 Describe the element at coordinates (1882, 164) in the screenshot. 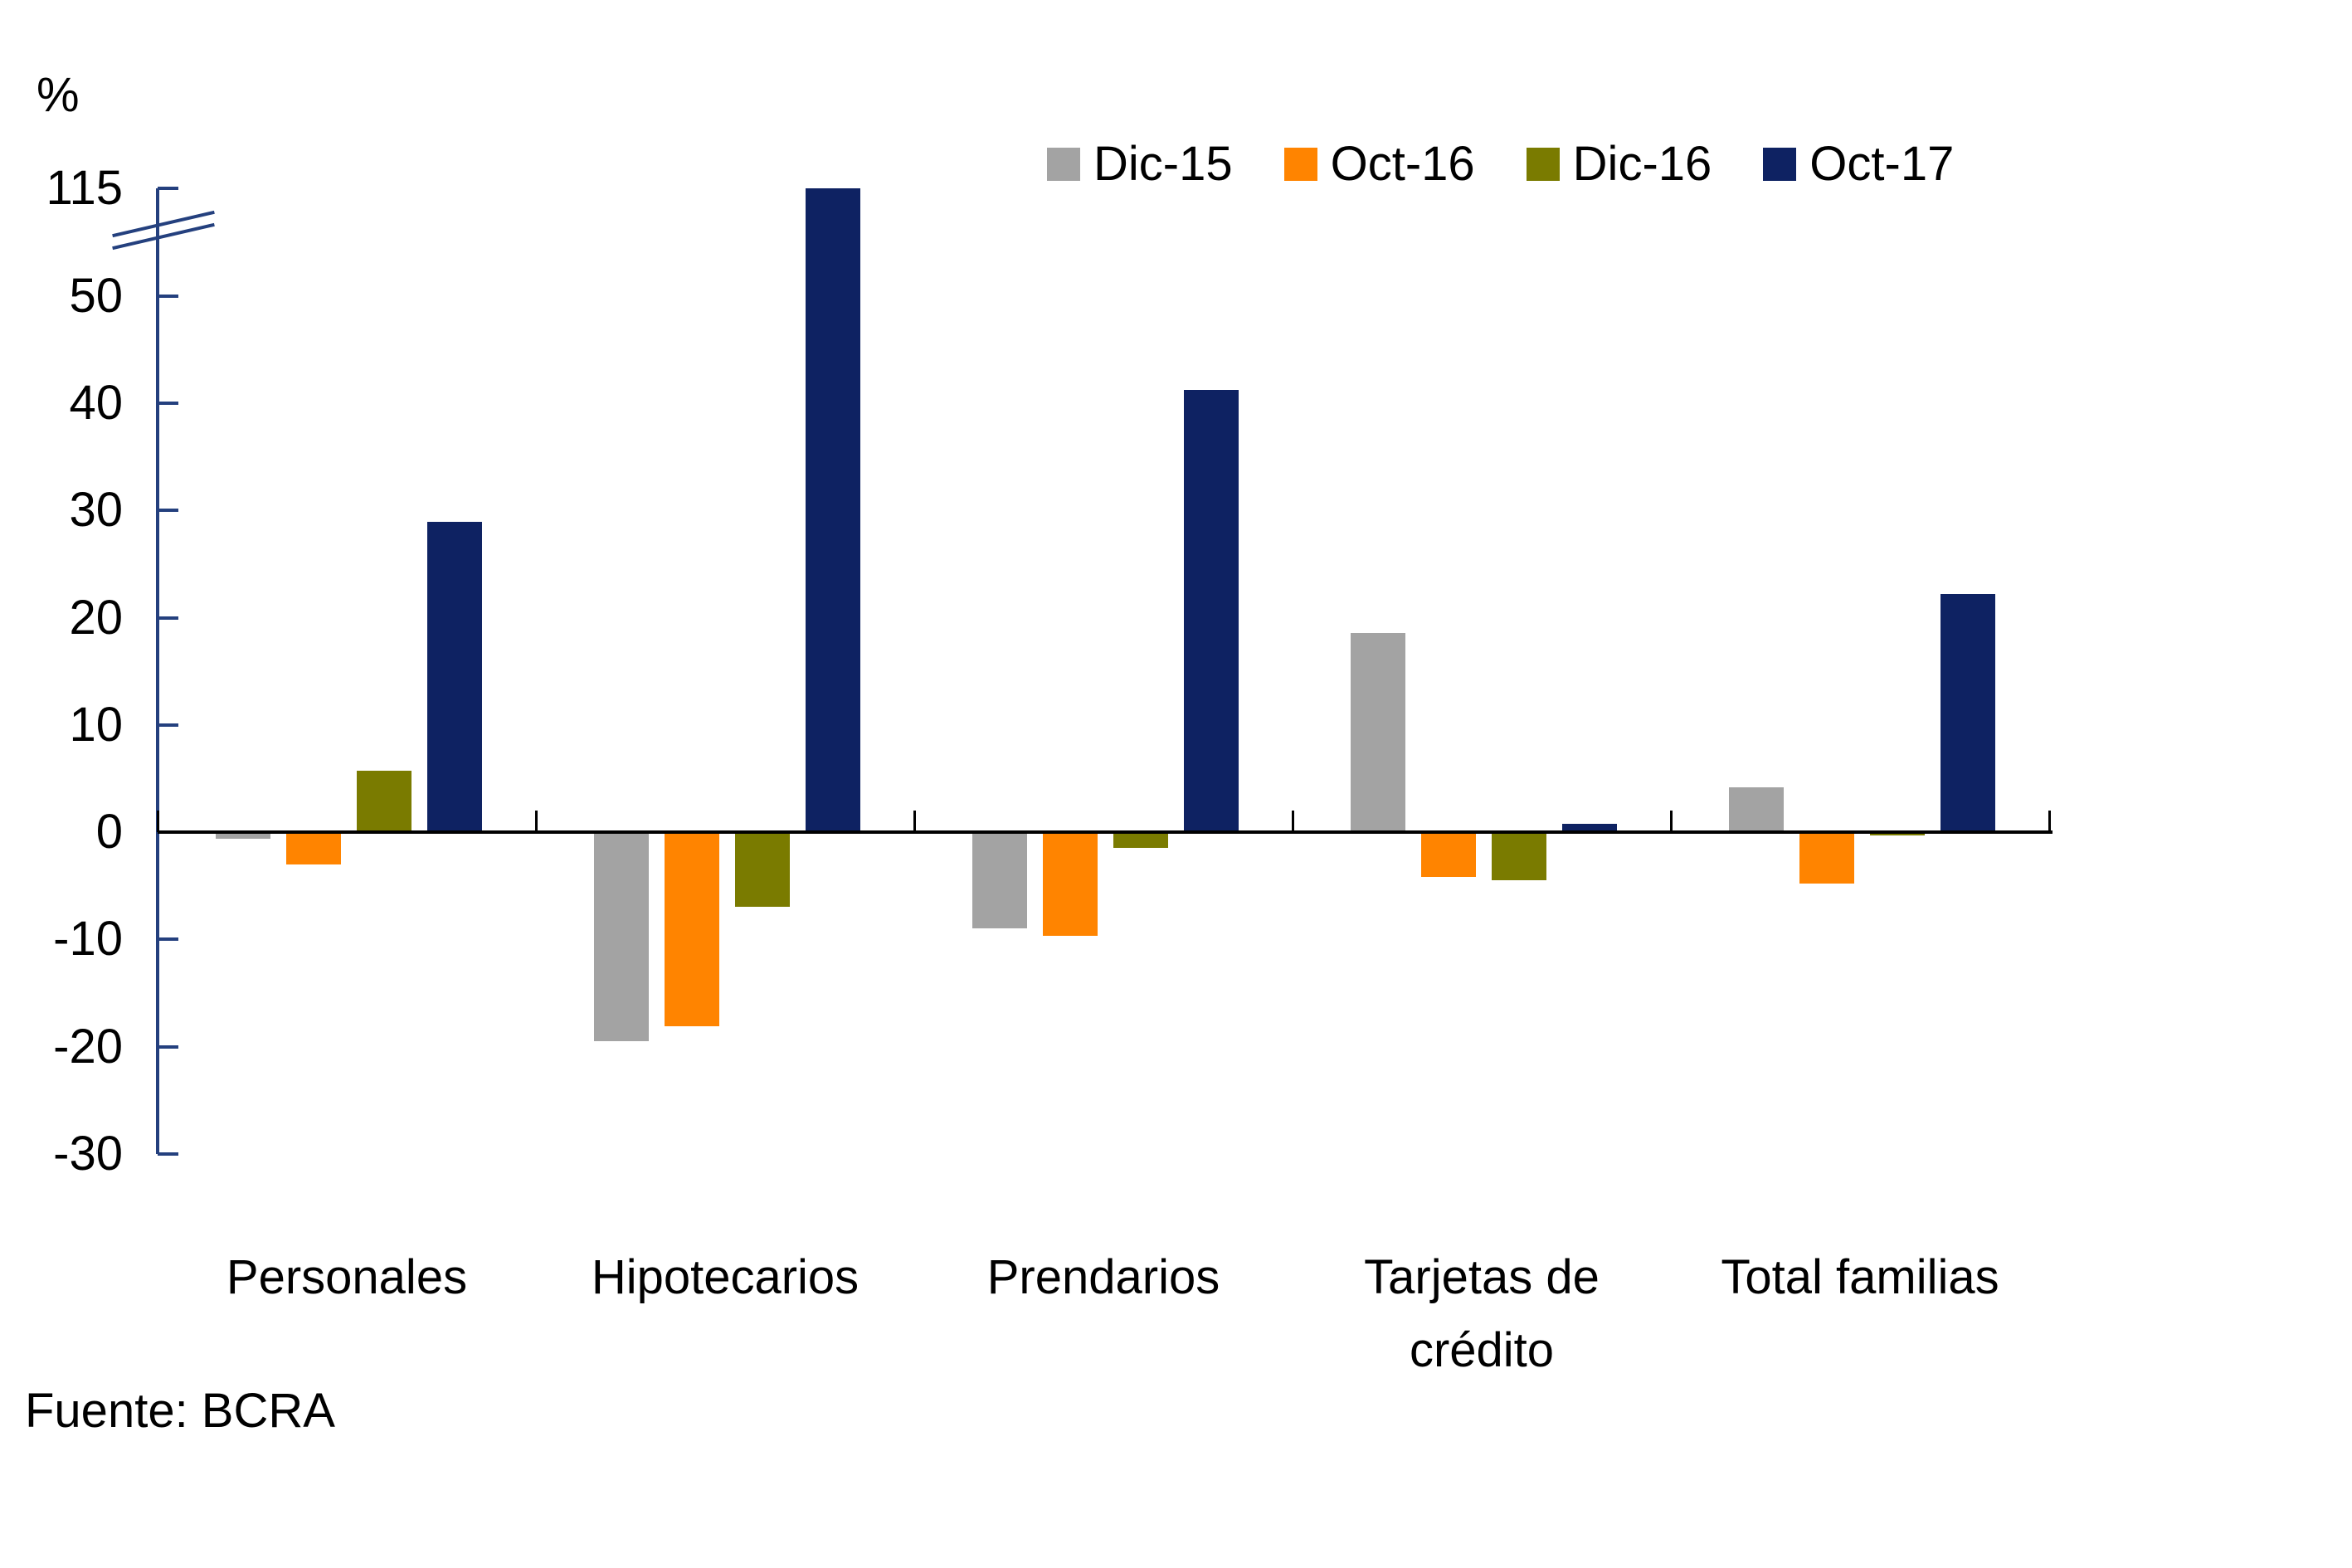

I see `legend-label-oct-17: Oct-17` at that location.